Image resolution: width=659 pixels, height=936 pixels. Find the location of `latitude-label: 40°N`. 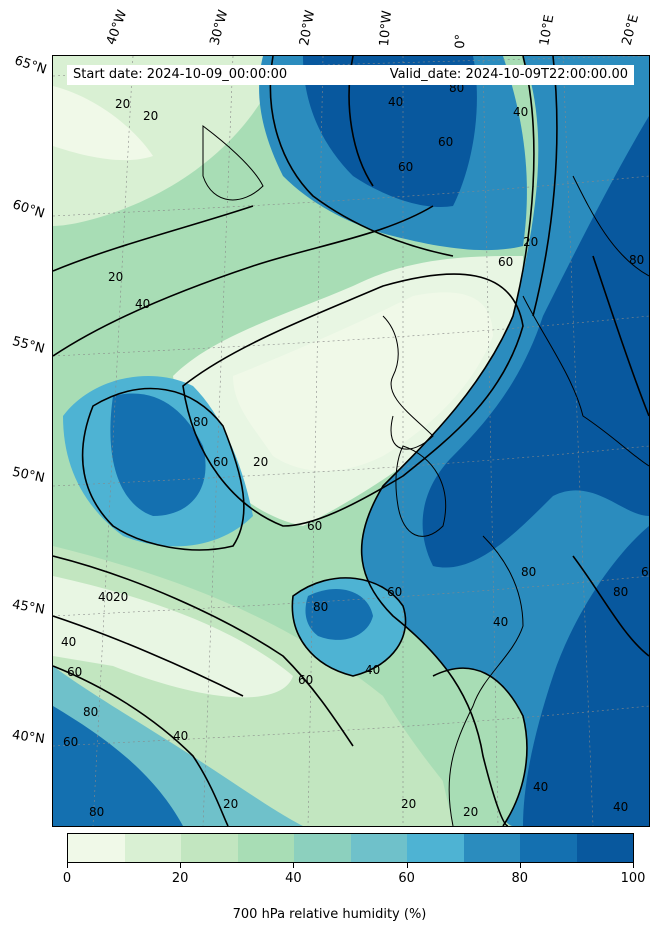

latitude-label: 40°N is located at coordinates (28, 737).